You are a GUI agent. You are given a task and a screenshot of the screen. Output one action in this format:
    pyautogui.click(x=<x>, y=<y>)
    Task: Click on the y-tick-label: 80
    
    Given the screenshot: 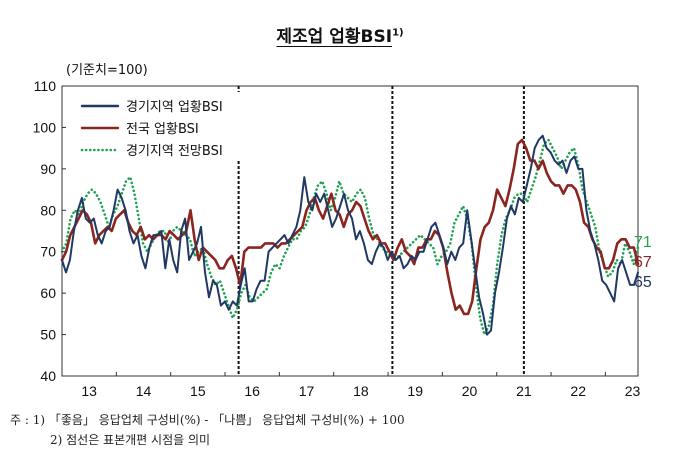 What is the action you would take?
    pyautogui.click(x=48, y=210)
    